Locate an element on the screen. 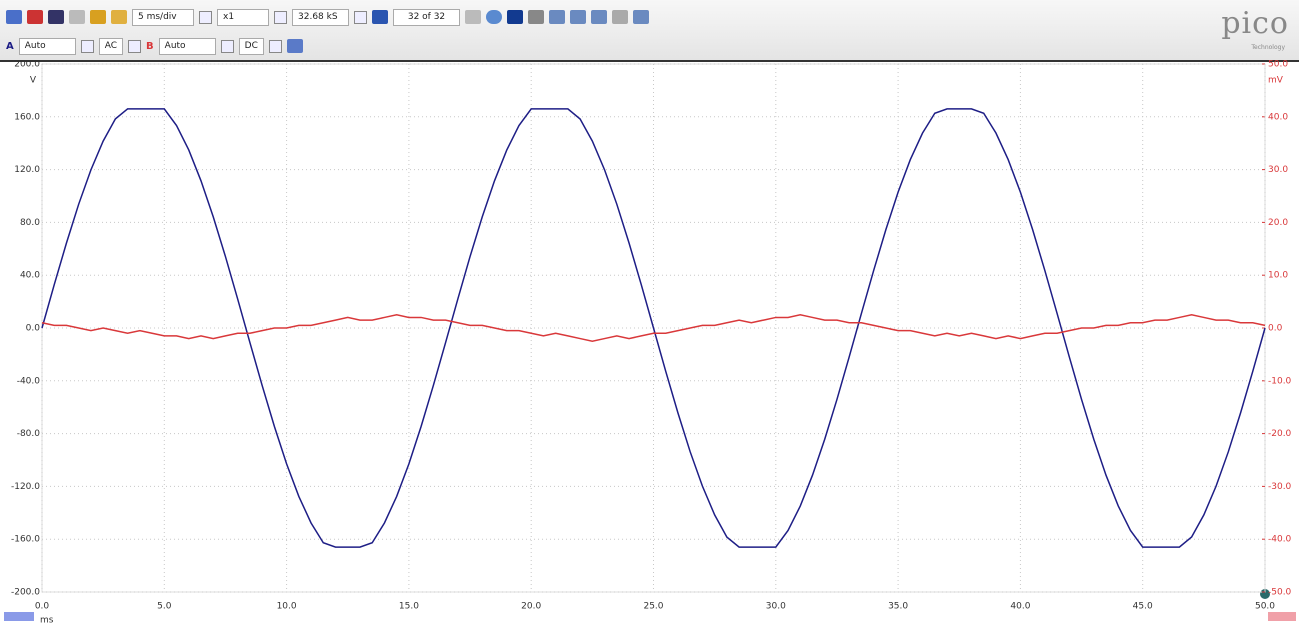 This screenshot has height=627, width=1299. y2-tick-label: -20.0 is located at coordinates (1280, 434).